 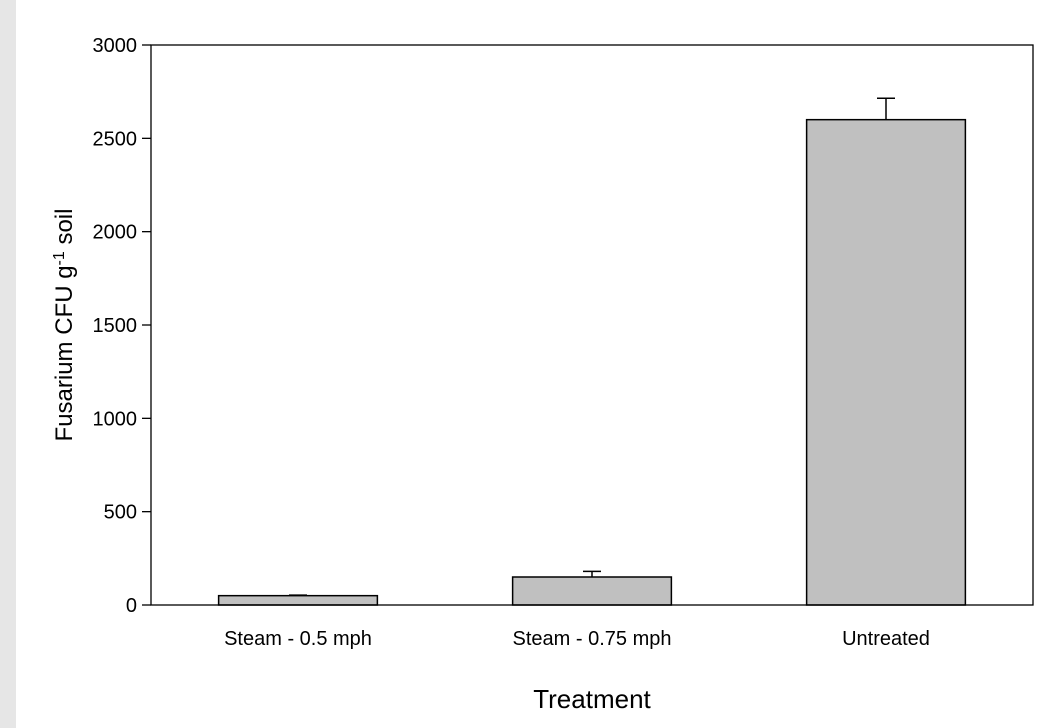 What do you see at coordinates (115, 326) in the screenshot?
I see `y-tick-label: 1500` at bounding box center [115, 326].